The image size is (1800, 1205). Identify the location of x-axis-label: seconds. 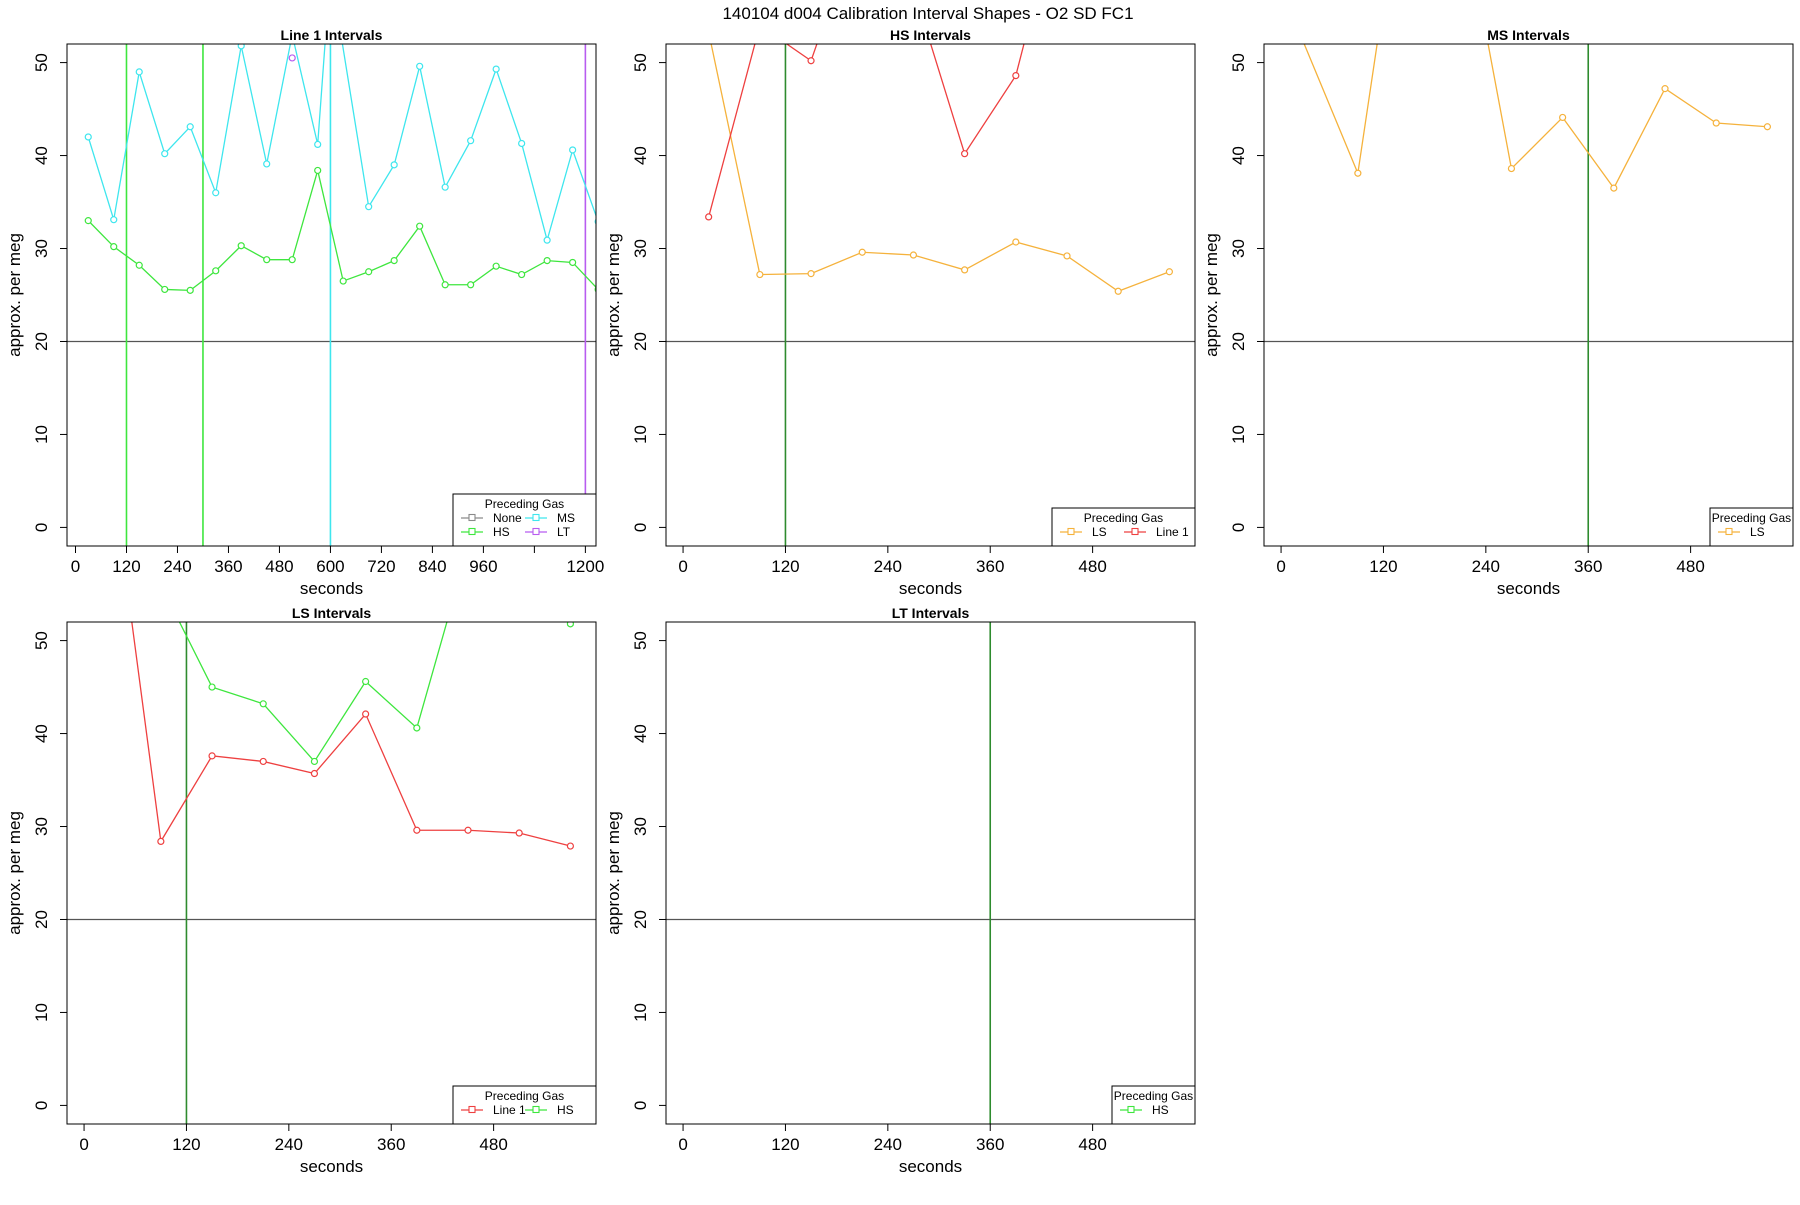
(331, 588).